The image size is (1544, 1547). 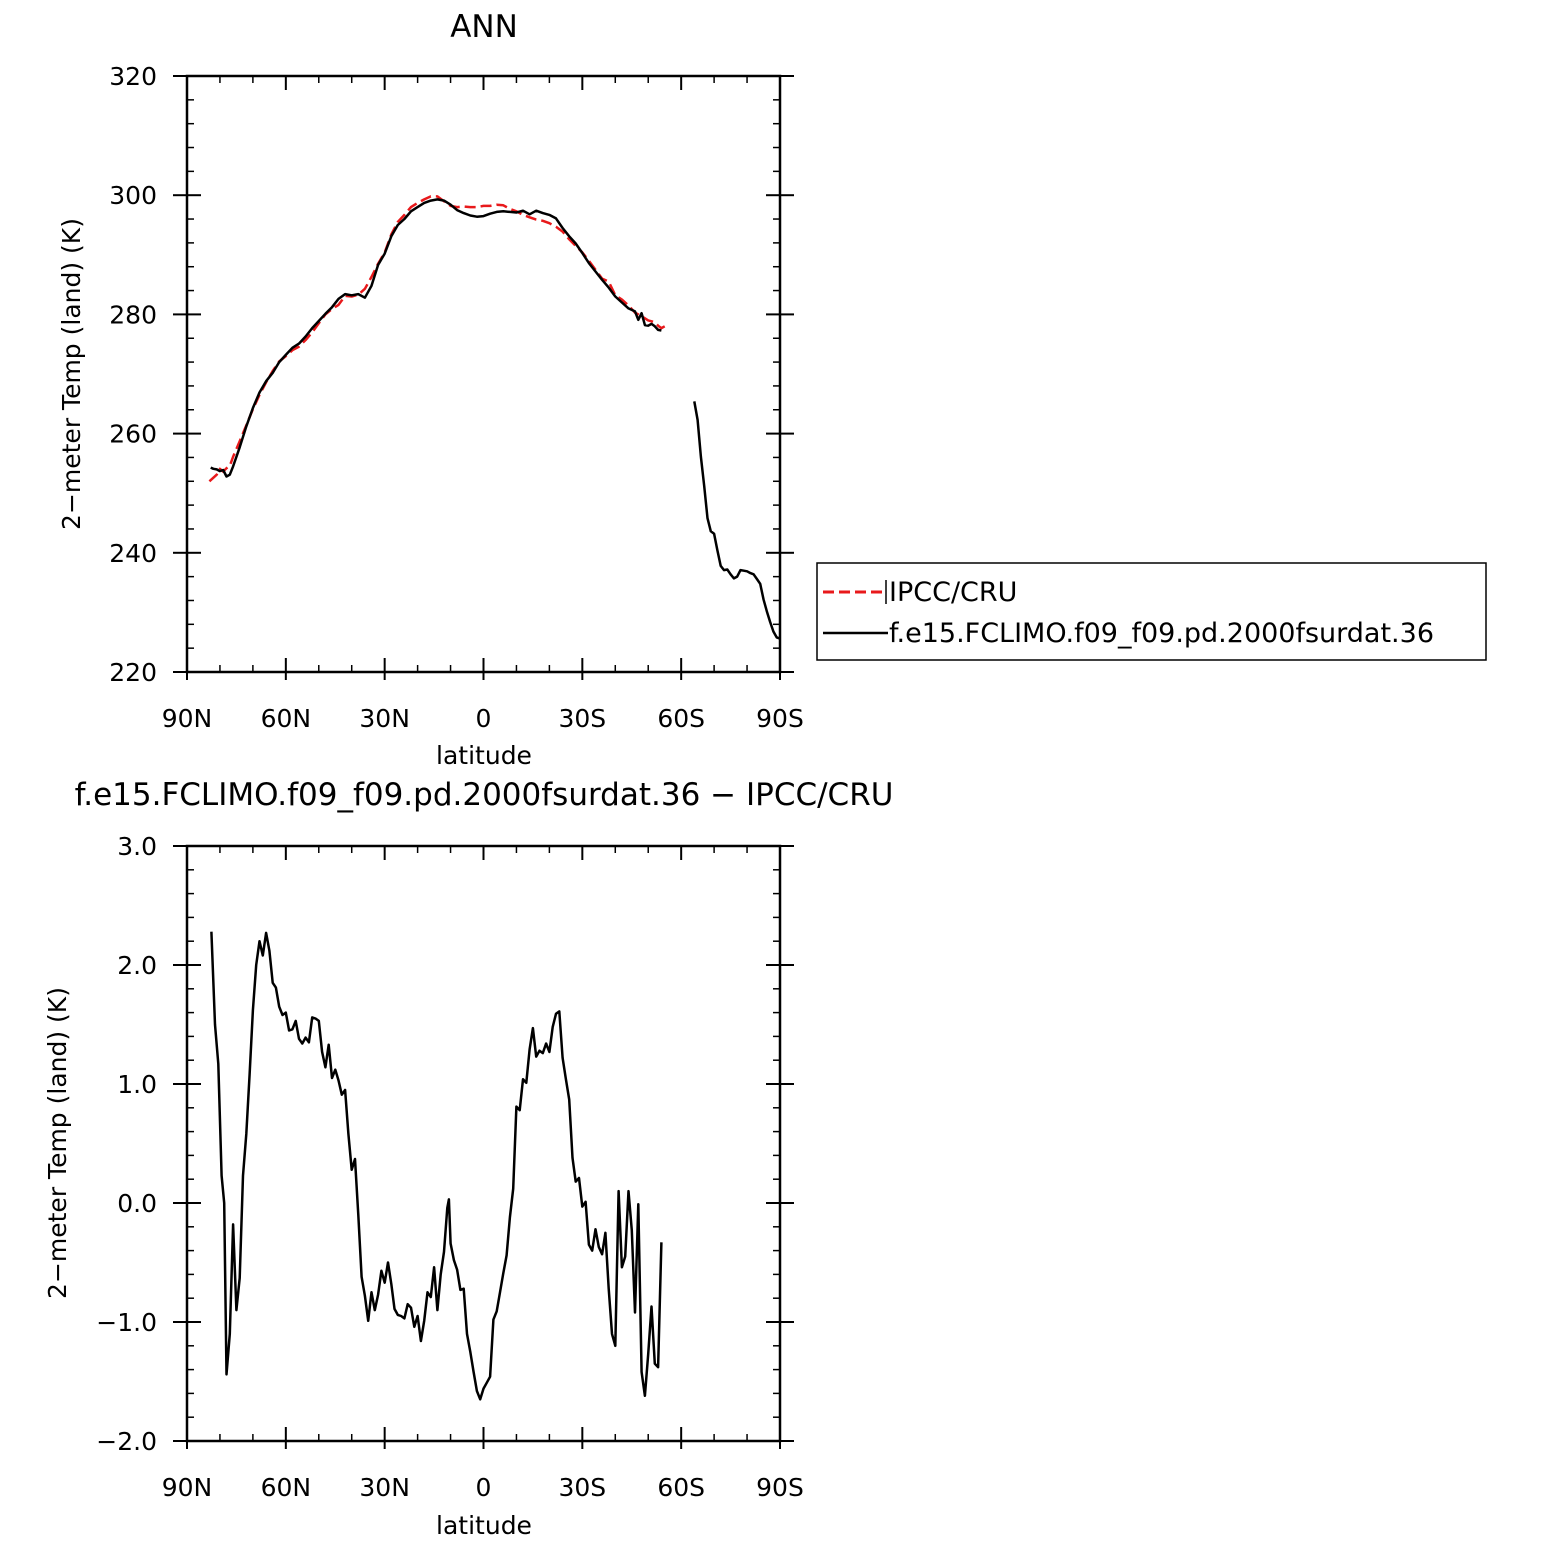 What do you see at coordinates (1161, 633) in the screenshot?
I see `legend-label-model: f.e15.FCLIMO.f09_f09.pd.2000fsurdat.36` at bounding box center [1161, 633].